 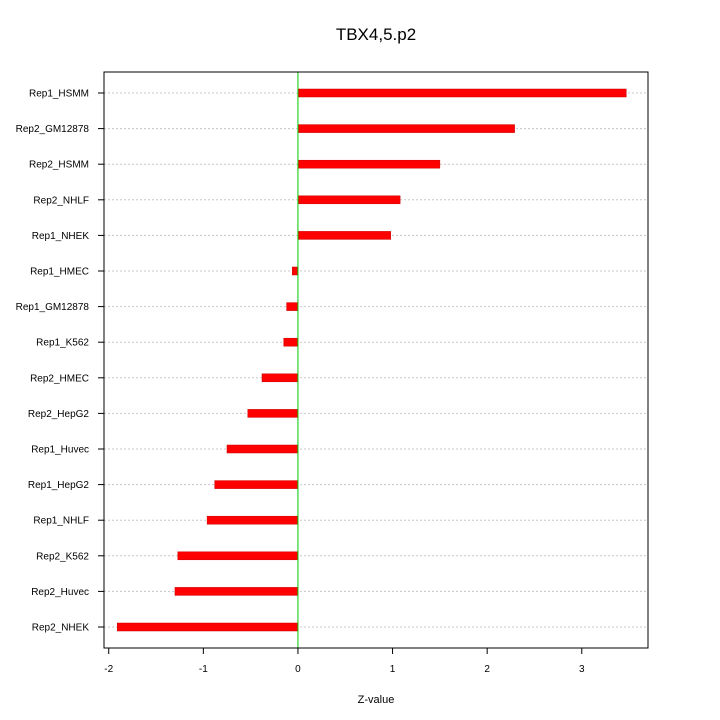 I want to click on x-tick-label: 0, so click(x=298, y=669).